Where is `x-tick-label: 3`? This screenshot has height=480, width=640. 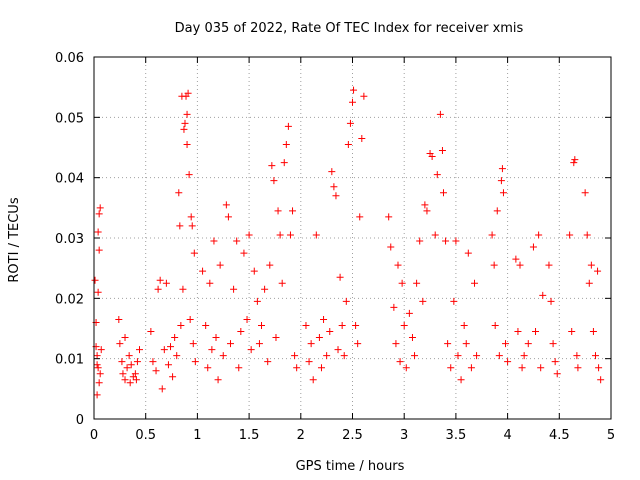
x-tick-label: 3 is located at coordinates (404, 435).